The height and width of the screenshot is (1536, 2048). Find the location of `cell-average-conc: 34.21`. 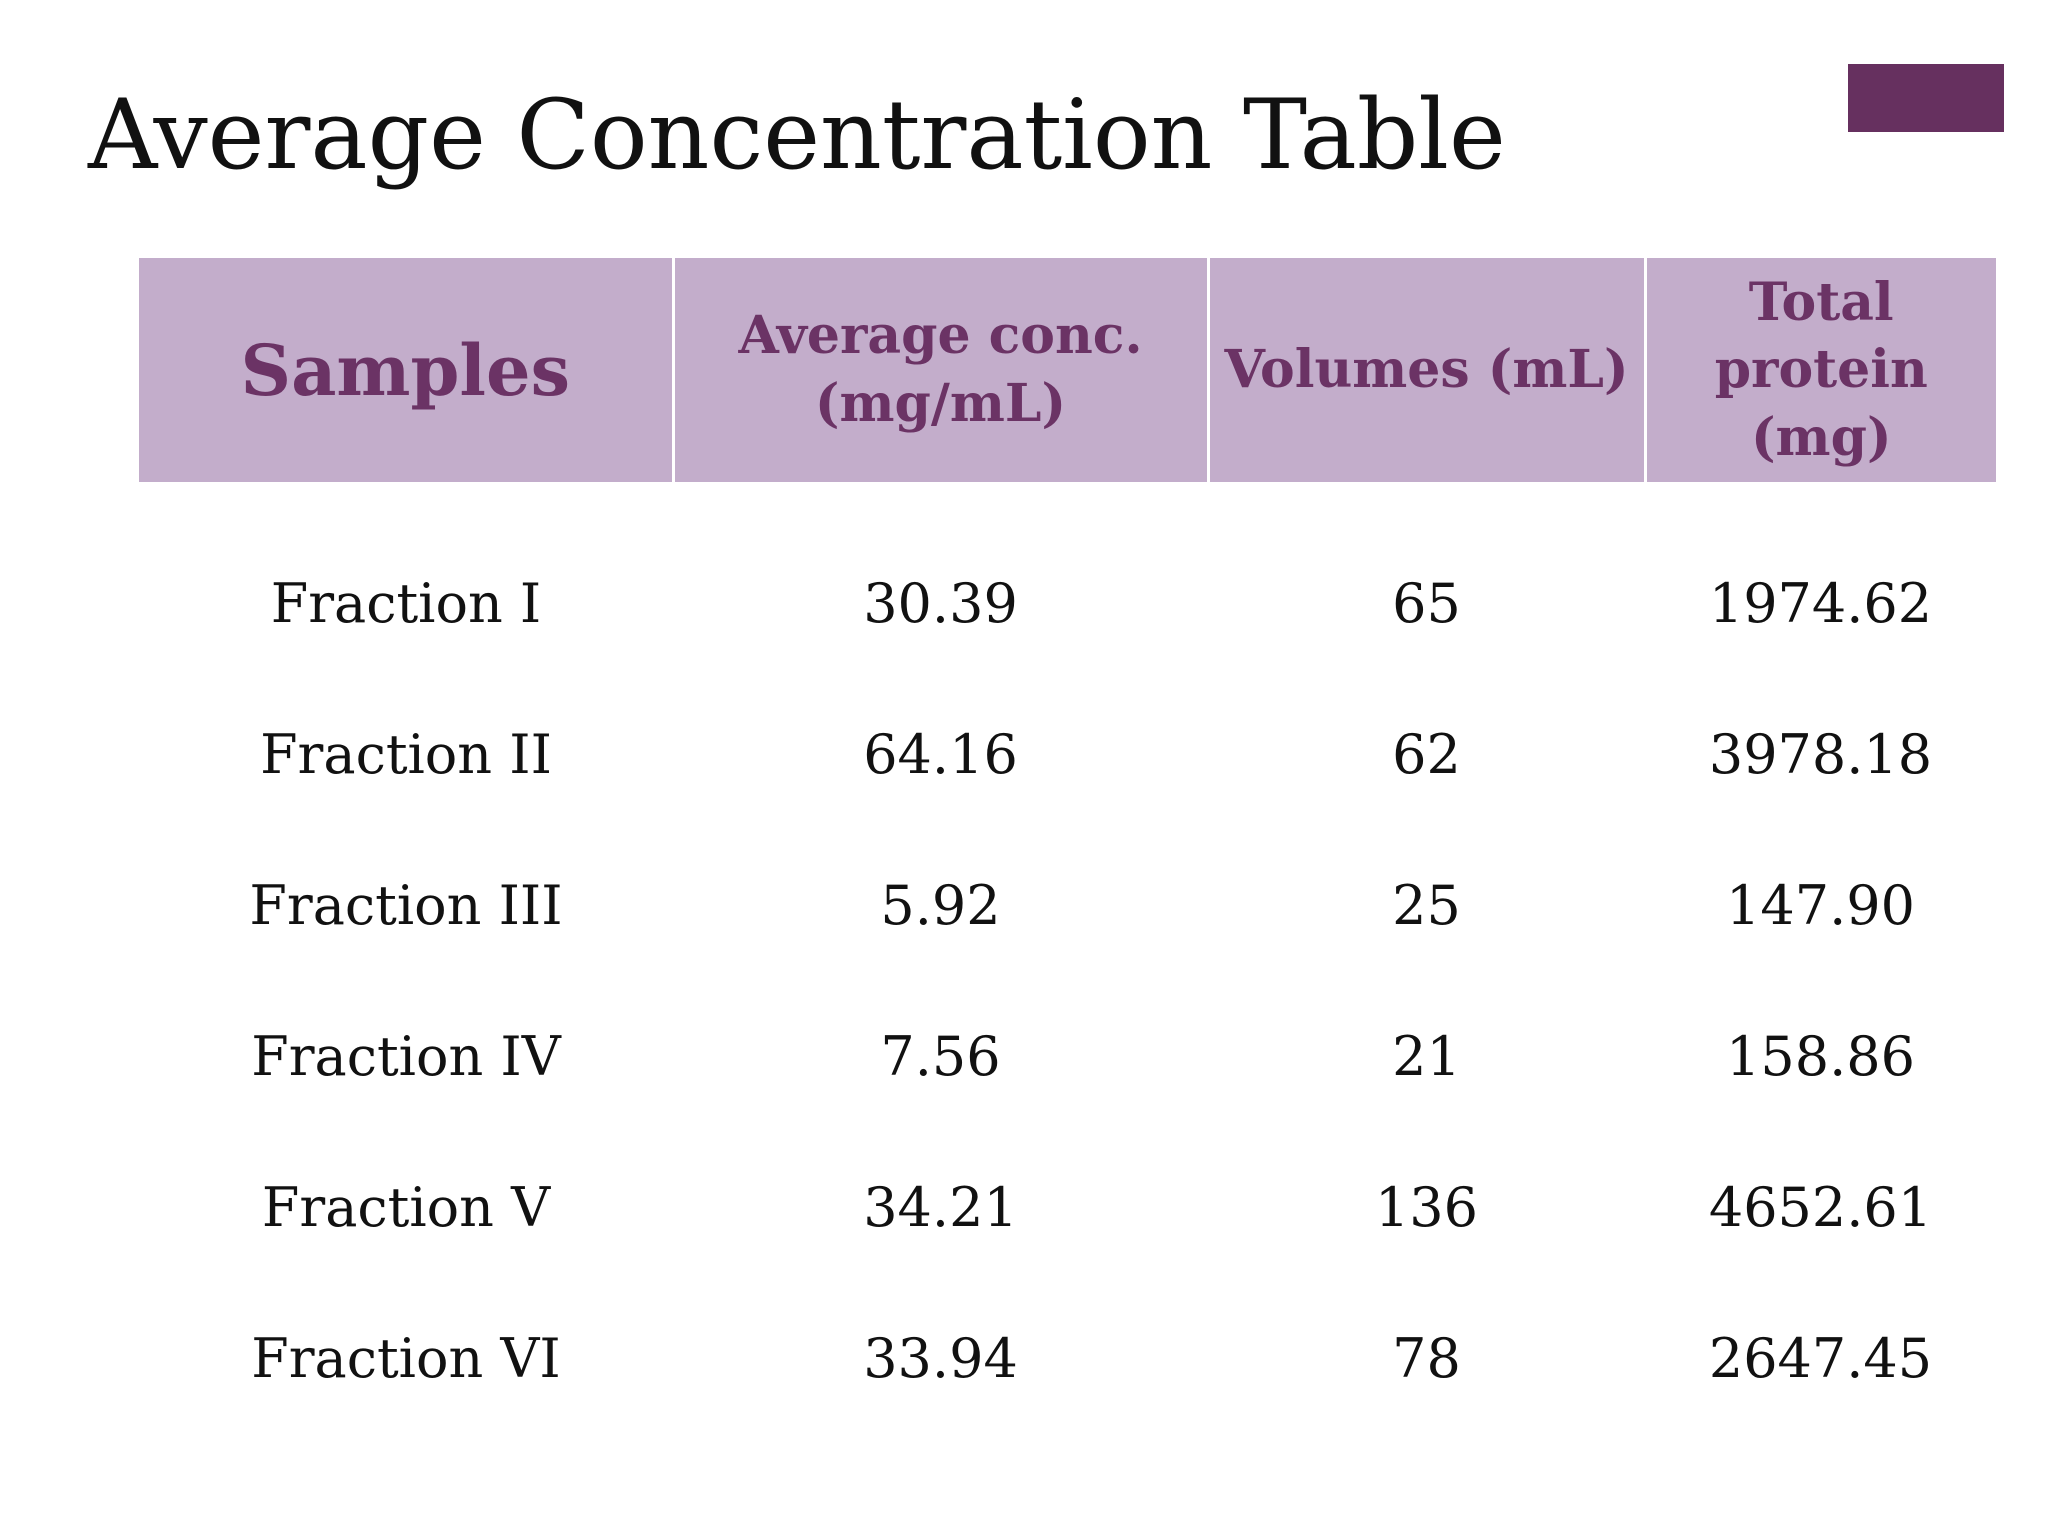

cell-average-conc: 34.21 is located at coordinates (940, 1207).